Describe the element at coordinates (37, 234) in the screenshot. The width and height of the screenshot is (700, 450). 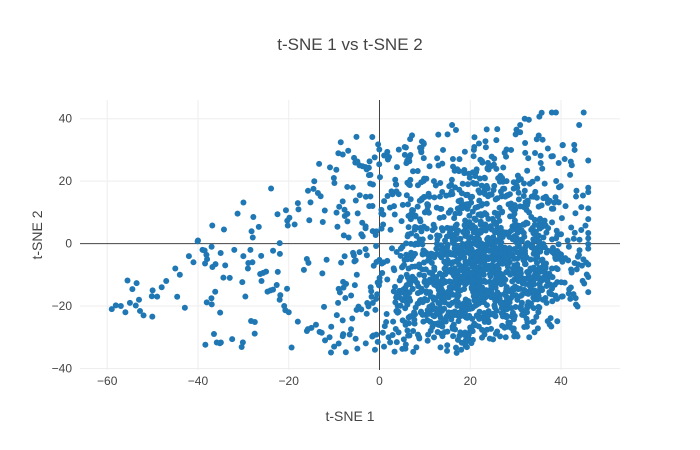
I see `y-axis-title: t-SNE 2` at that location.